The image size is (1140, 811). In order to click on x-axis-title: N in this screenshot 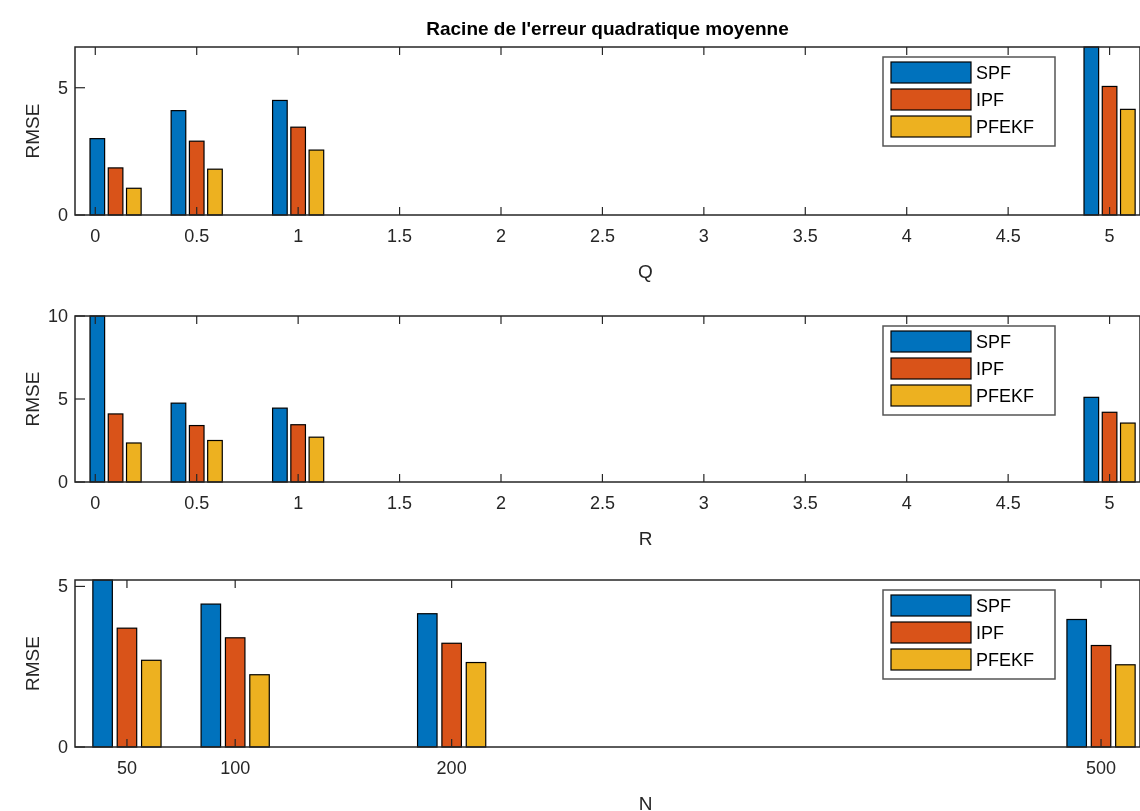, I will do `click(645, 802)`.